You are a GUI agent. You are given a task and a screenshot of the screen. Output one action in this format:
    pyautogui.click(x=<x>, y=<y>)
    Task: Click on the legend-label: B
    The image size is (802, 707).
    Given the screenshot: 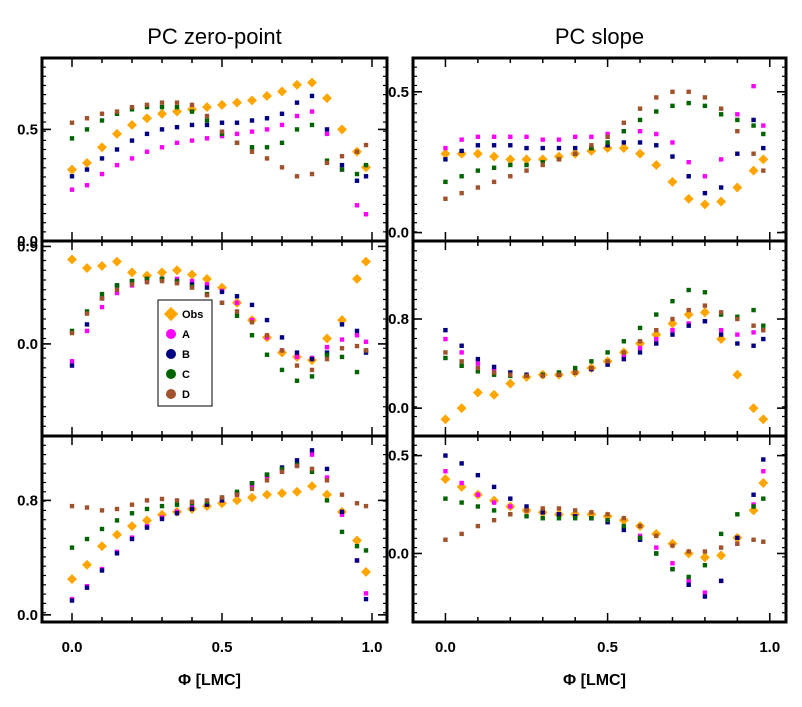 What is the action you would take?
    pyautogui.click(x=186, y=355)
    